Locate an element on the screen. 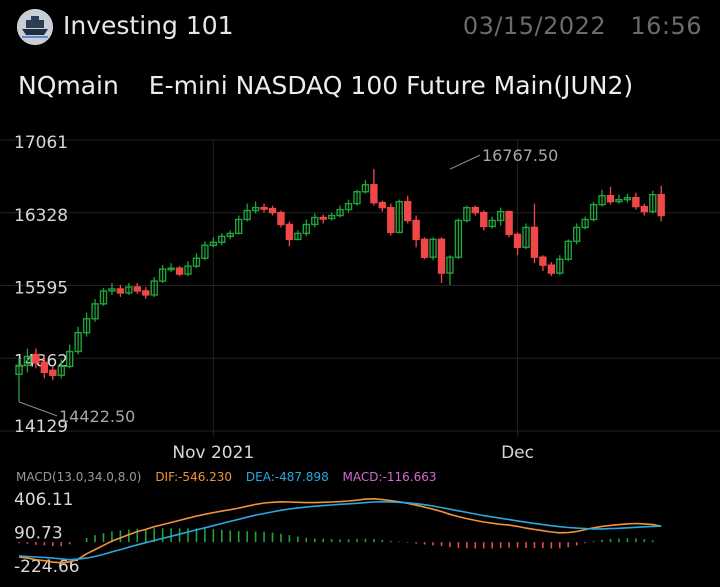  instrument-name: E-mini NASDAQ 100 Future Main(JUN2) is located at coordinates (391, 85).